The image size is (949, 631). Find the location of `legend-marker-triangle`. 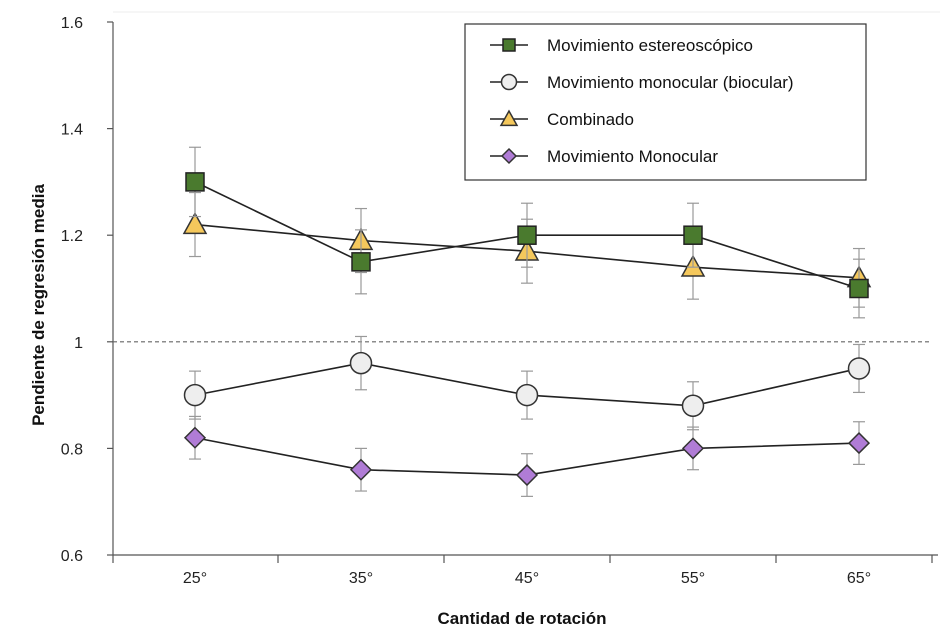

legend-marker-triangle is located at coordinates (509, 118).